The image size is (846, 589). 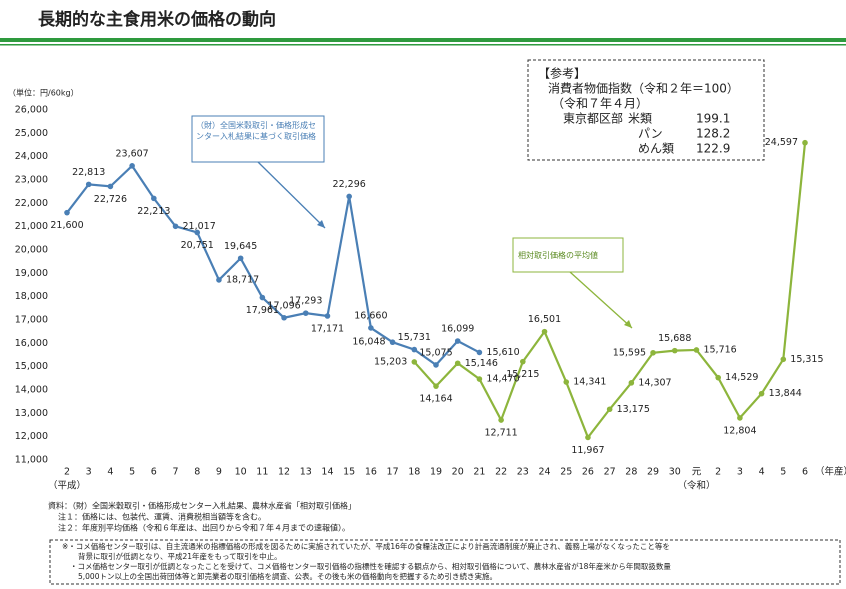 What do you see at coordinates (284, 472) in the screenshot?
I see `x-tick-label: 12` at bounding box center [284, 472].